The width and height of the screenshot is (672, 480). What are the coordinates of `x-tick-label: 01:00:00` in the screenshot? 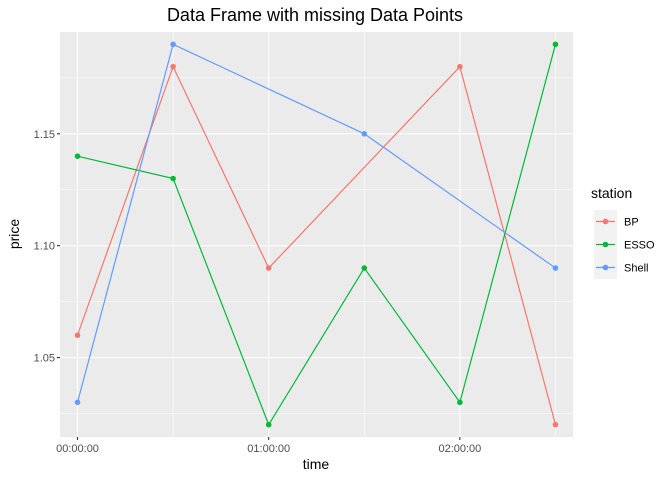 It's located at (268, 449).